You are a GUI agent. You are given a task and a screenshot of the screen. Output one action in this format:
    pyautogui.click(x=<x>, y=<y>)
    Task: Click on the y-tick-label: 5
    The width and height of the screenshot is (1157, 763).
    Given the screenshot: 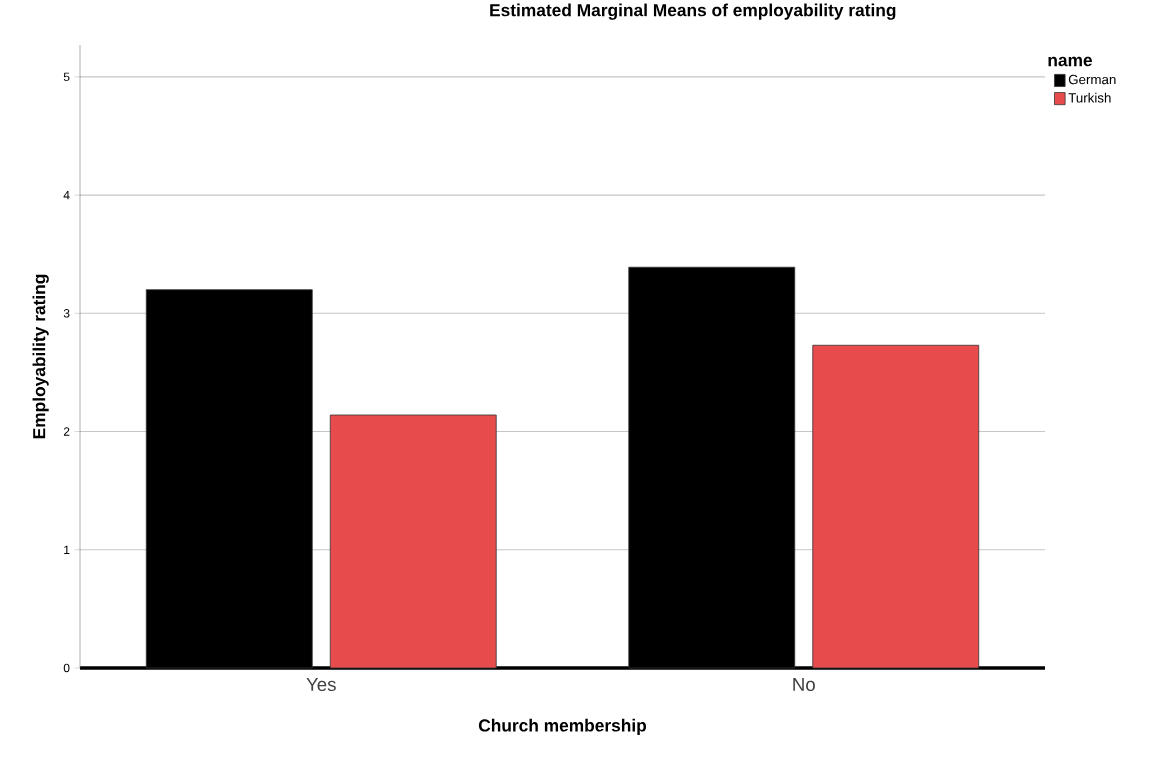 What is the action you would take?
    pyautogui.click(x=66, y=77)
    